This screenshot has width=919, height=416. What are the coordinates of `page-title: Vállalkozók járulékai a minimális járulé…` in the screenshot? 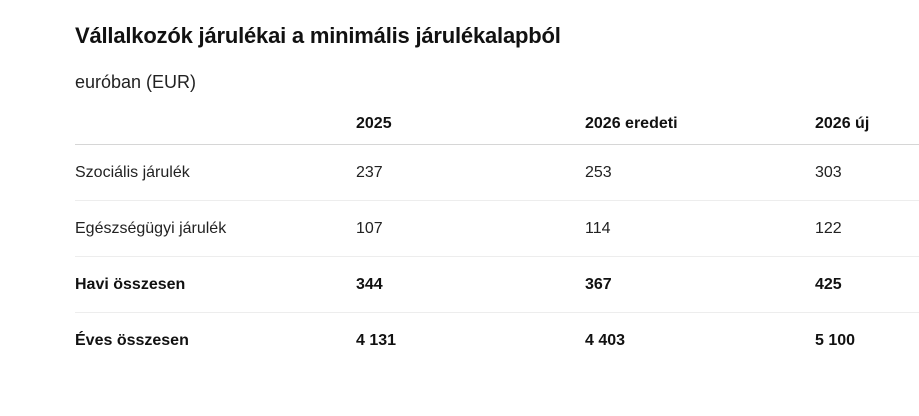 It's located at (318, 35).